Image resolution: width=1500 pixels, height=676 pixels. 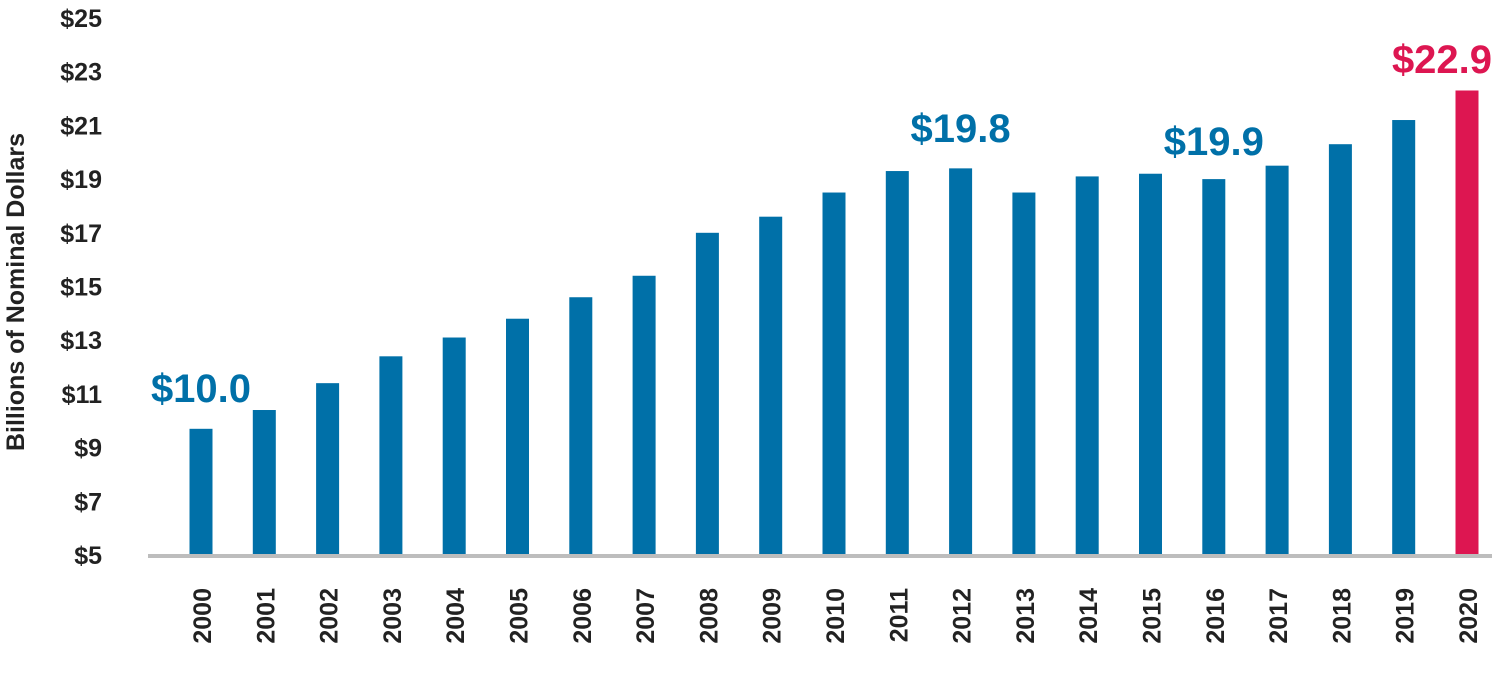 What do you see at coordinates (1089, 616) in the screenshot?
I see `x-tick-label: 2014` at bounding box center [1089, 616].